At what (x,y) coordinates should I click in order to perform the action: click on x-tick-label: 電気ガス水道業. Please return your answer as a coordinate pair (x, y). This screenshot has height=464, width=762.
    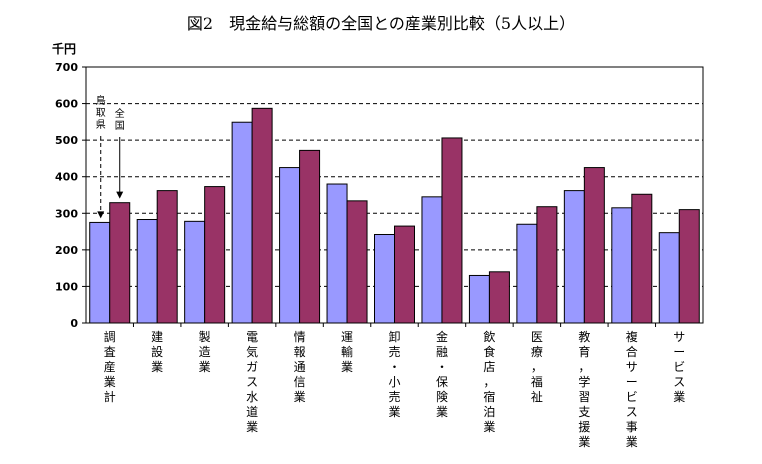
    Looking at the image, I should click on (252, 382).